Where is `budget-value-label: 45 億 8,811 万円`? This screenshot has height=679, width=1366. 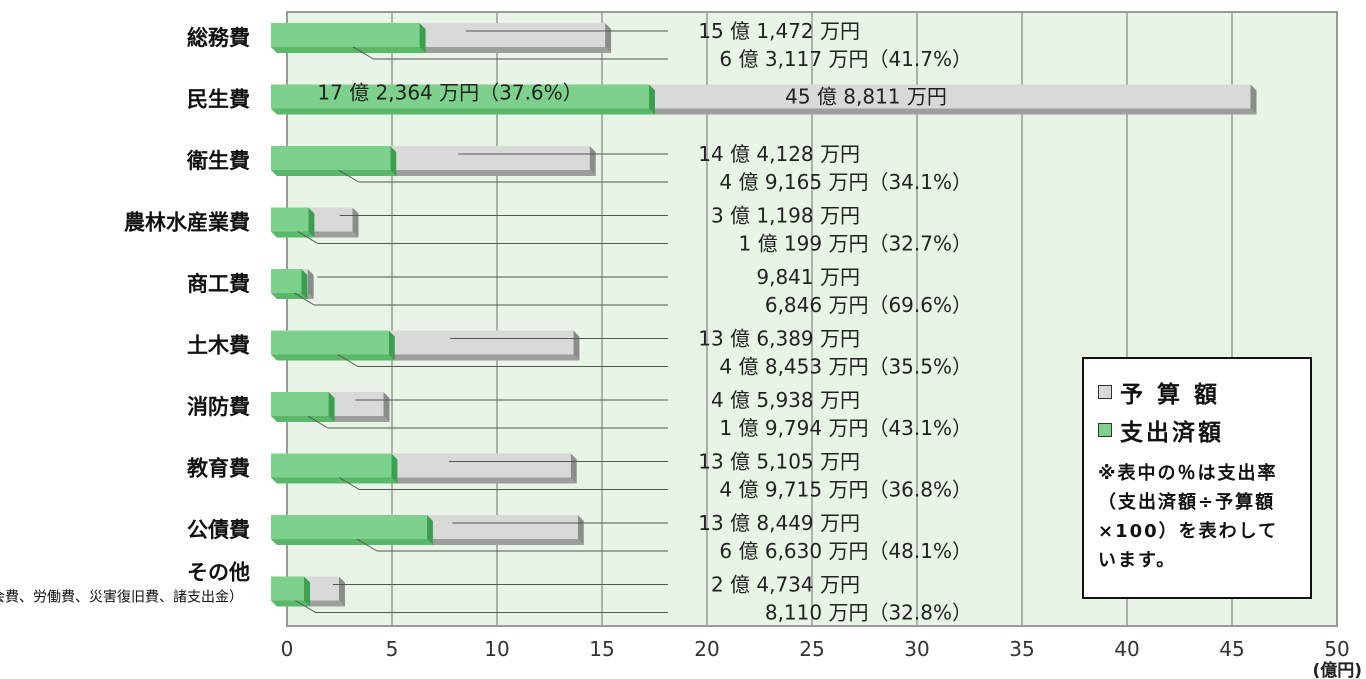 budget-value-label: 45 億 8,811 万円 is located at coordinates (866, 97).